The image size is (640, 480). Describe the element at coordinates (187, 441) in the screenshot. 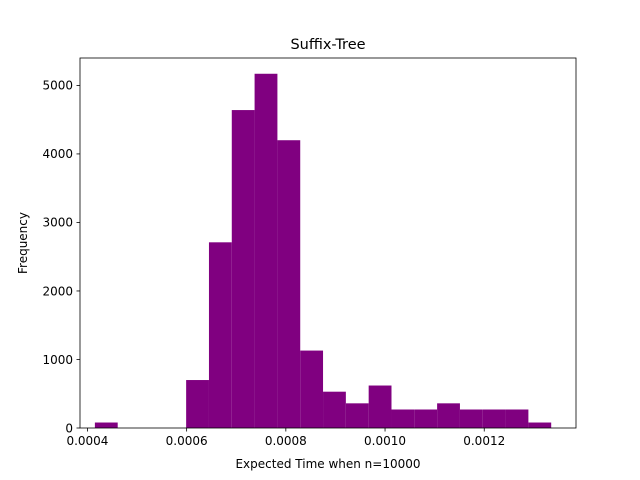

I see `x-tick-label: 0.0006` at that location.